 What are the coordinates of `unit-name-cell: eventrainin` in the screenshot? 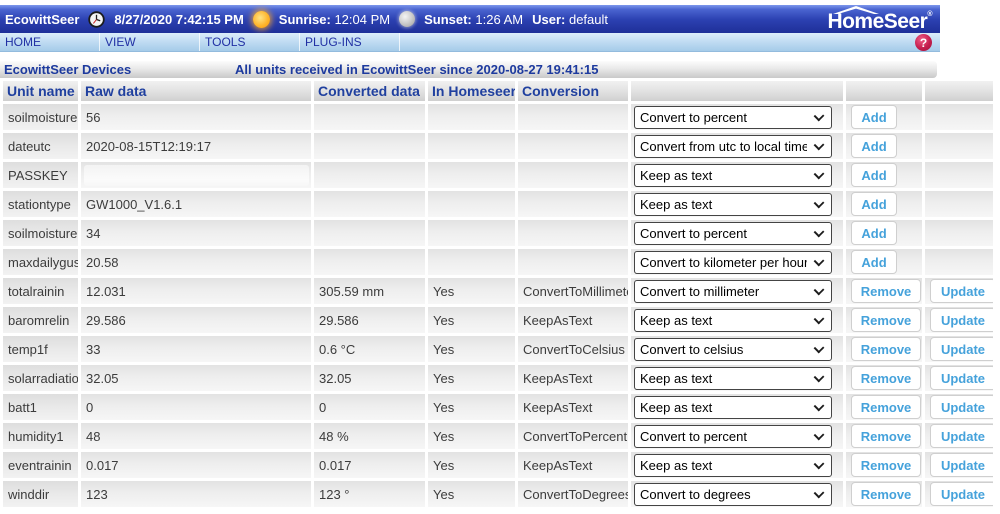 It's located at (40, 465).